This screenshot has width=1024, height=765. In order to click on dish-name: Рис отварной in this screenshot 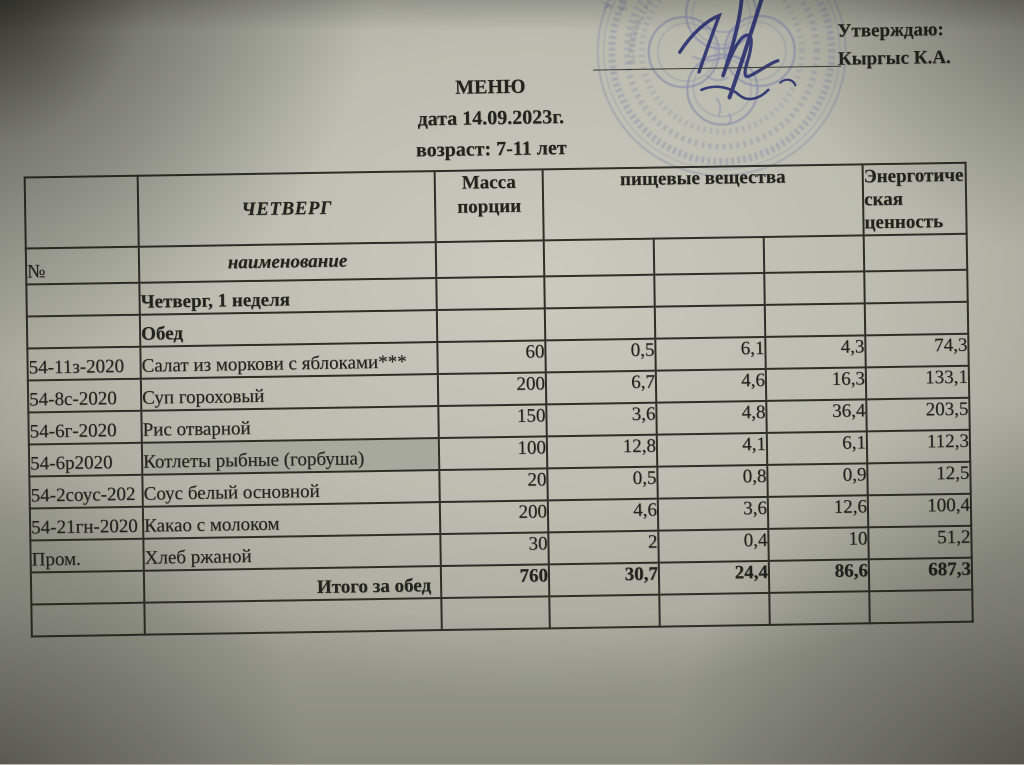, I will do `click(290, 424)`.